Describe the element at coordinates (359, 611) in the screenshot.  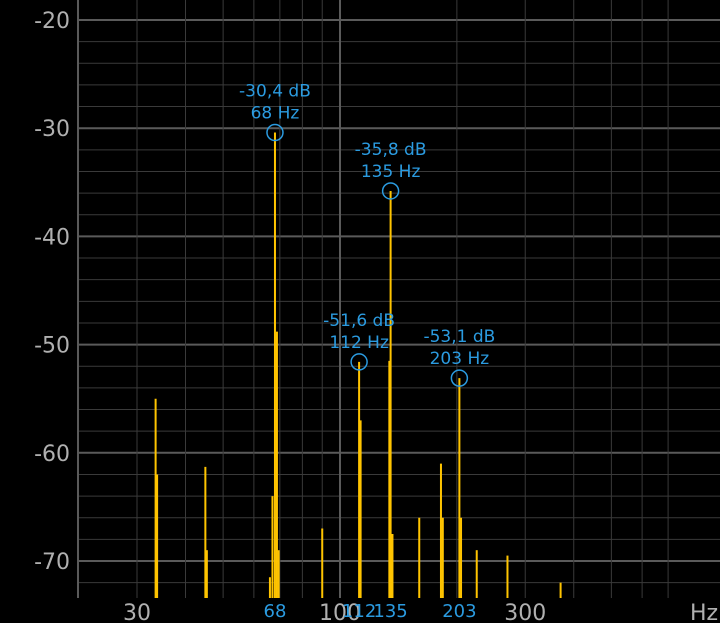
I see `x-peak-tick-label: 112` at that location.